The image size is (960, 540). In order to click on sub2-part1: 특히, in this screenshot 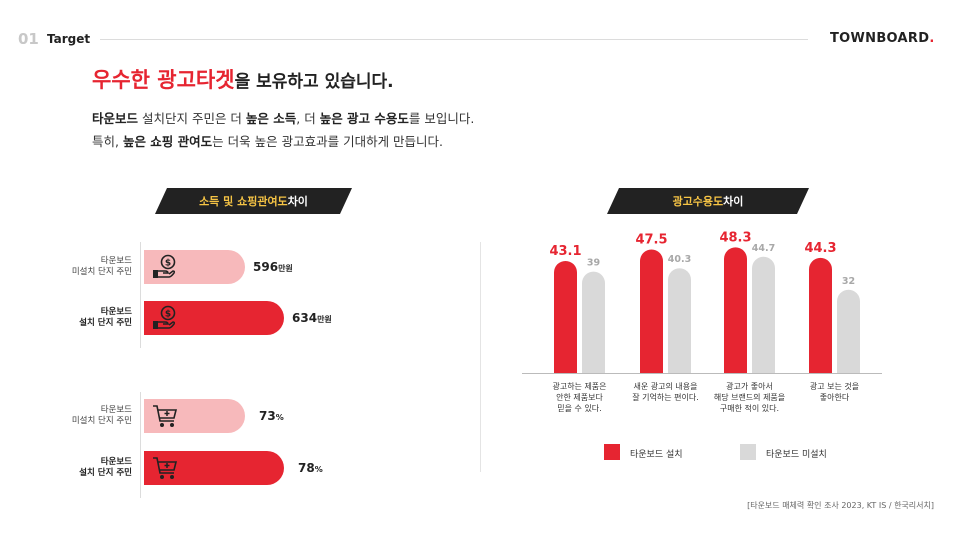, I will do `click(107, 141)`.